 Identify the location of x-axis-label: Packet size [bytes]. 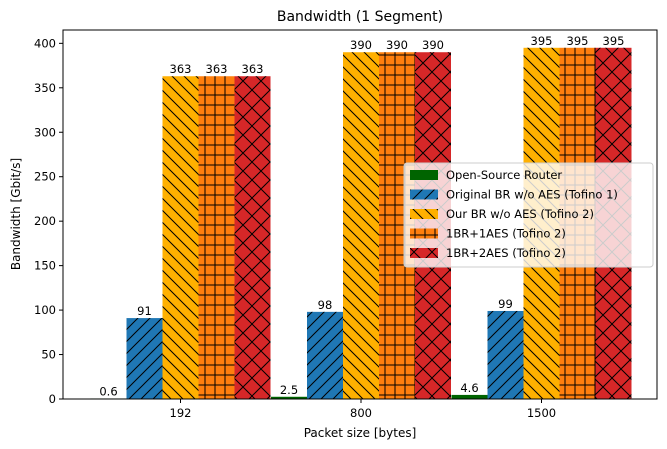
(360, 433).